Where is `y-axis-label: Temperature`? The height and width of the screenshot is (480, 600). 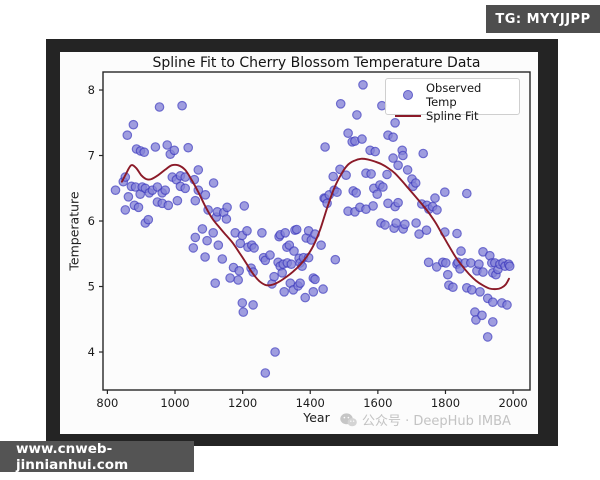
y-axis-label: Temperature is located at coordinates (74, 231).